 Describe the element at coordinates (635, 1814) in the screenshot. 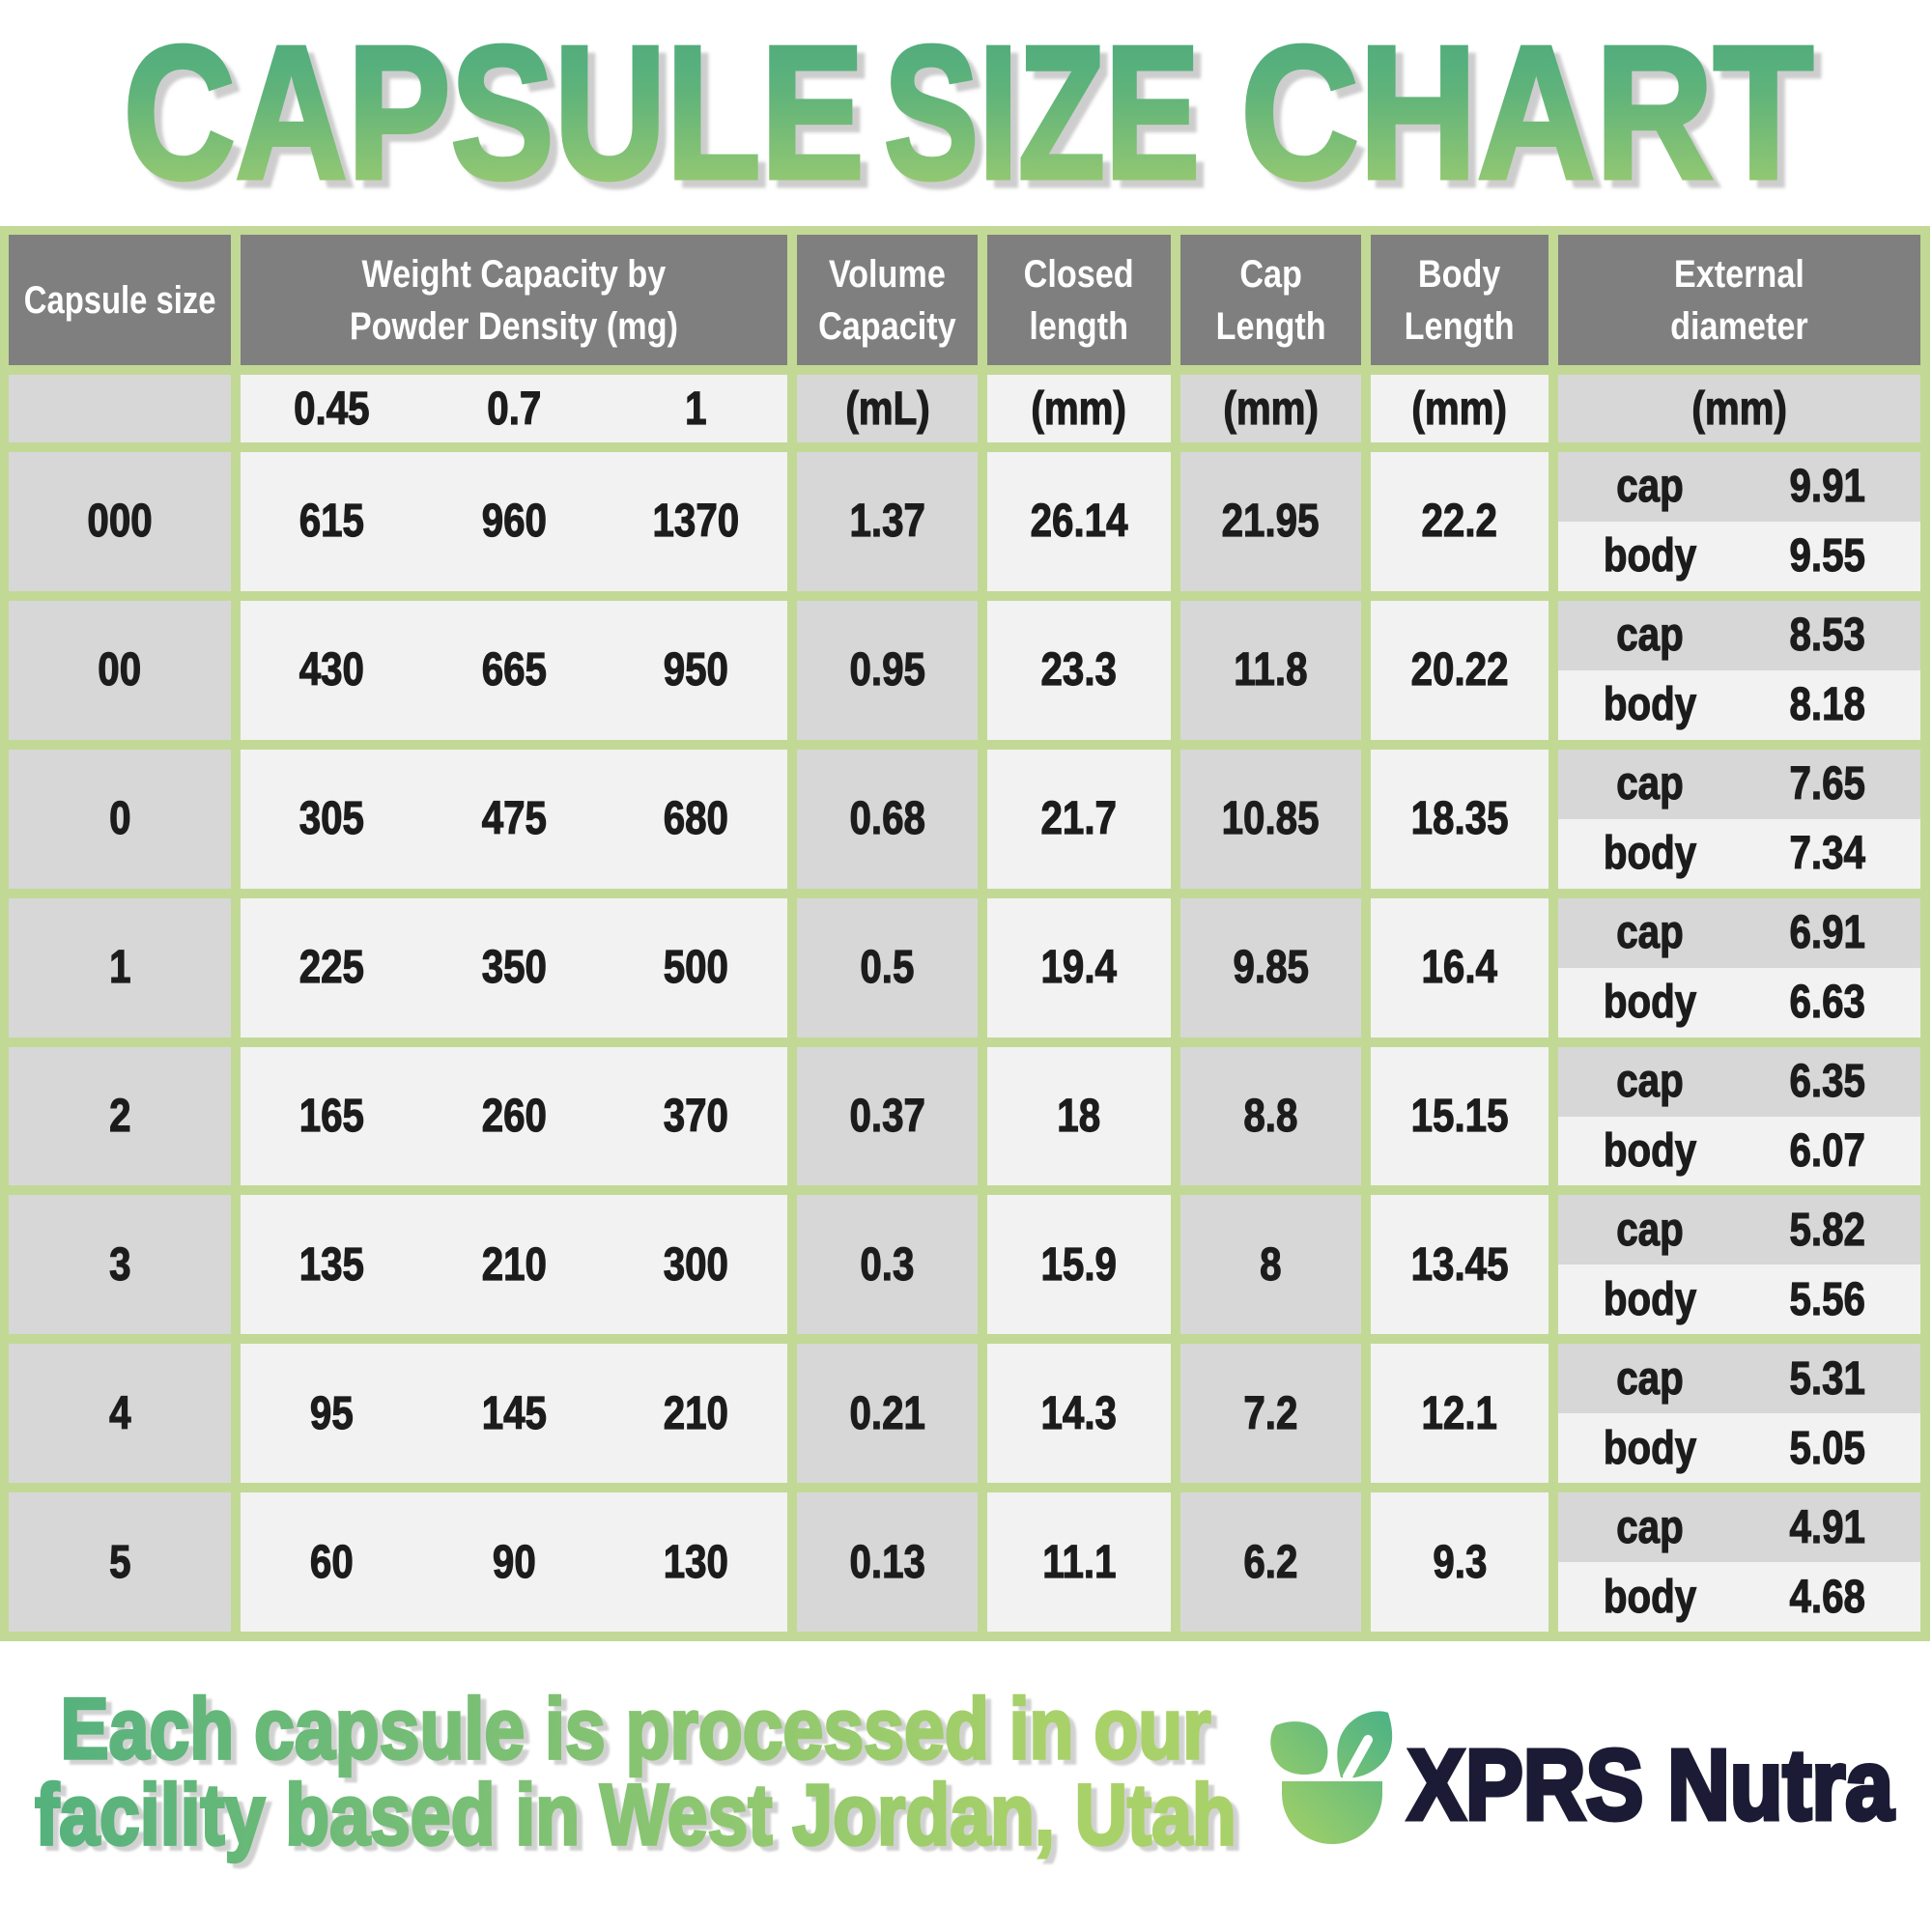

I see `svg-text:facility based in West Jordan,: facility based in West Jordan, Utah` at that location.